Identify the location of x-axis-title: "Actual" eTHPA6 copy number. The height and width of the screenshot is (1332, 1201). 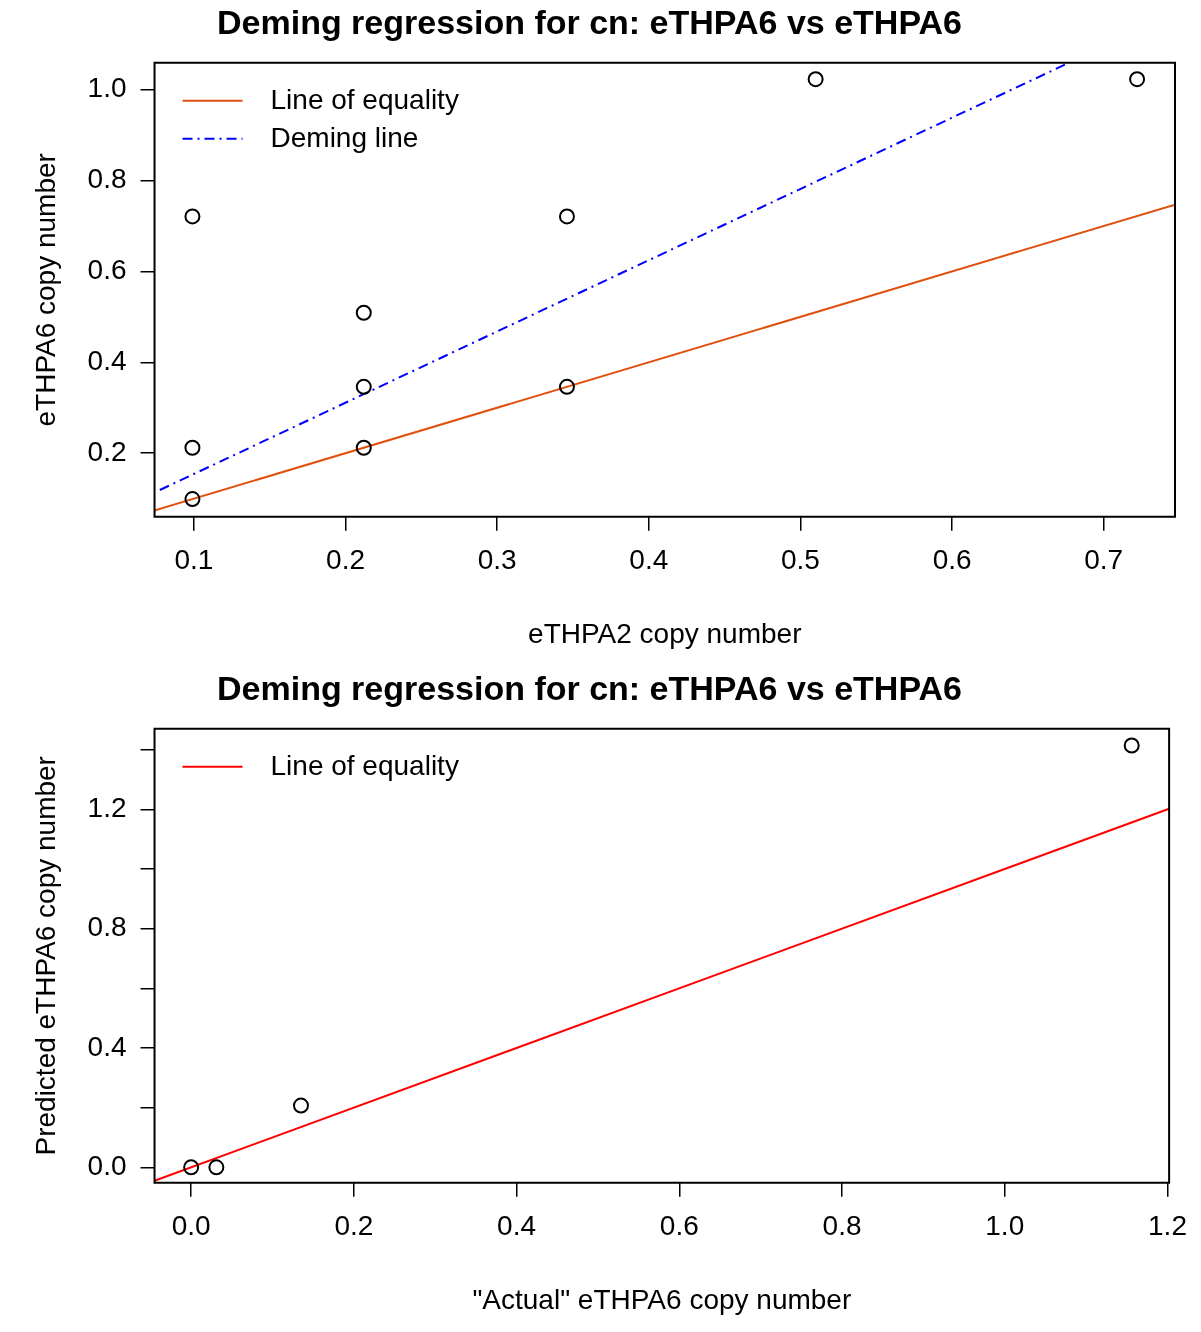
(662, 1299).